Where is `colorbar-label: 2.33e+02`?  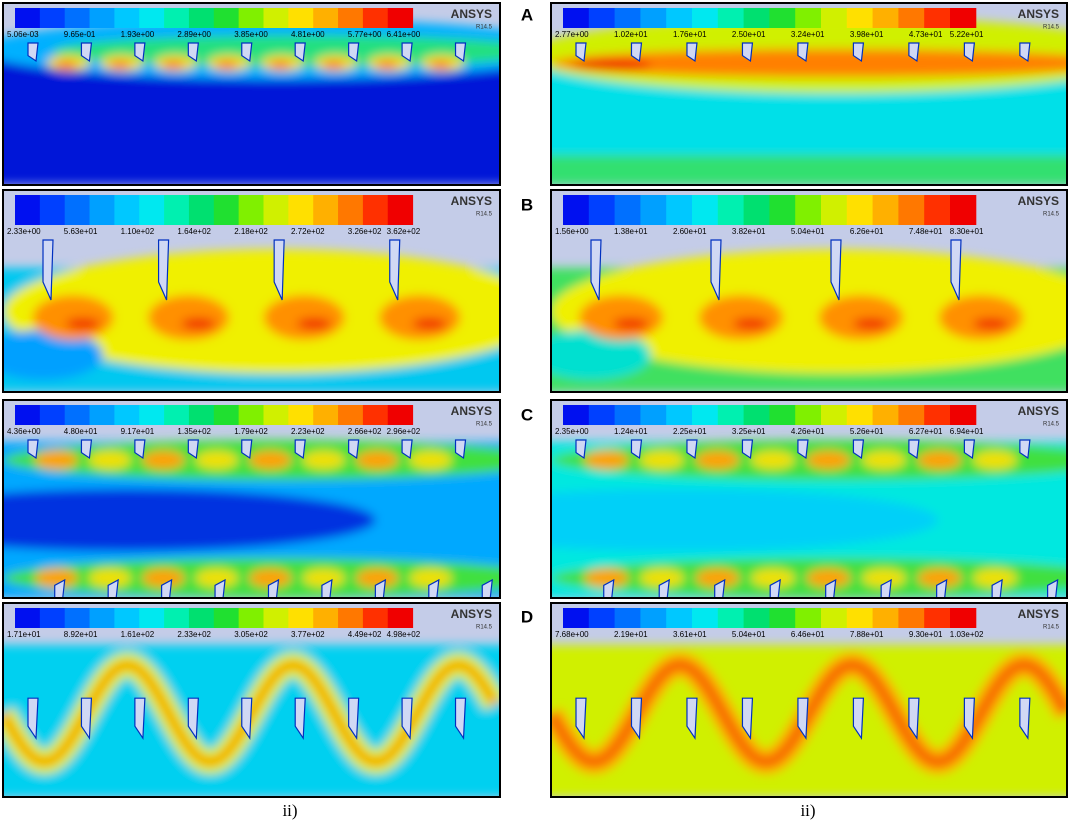
colorbar-label: 2.33e+02 is located at coordinates (194, 634).